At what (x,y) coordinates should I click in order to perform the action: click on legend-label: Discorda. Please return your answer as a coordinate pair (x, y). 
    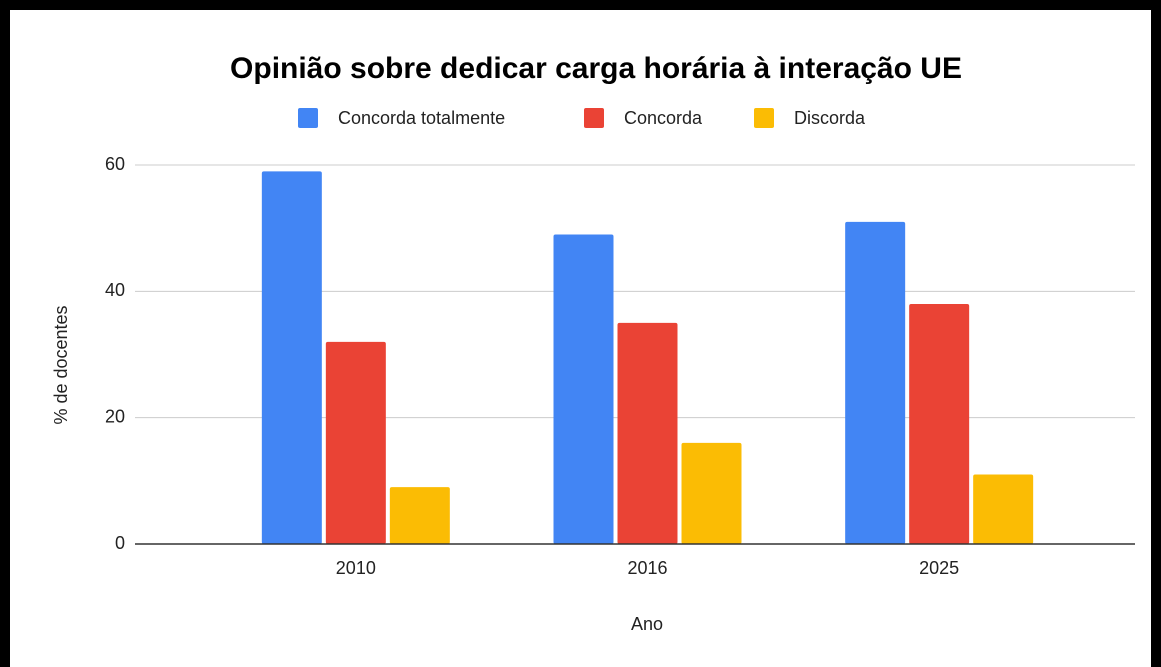
    Looking at the image, I should click on (830, 118).